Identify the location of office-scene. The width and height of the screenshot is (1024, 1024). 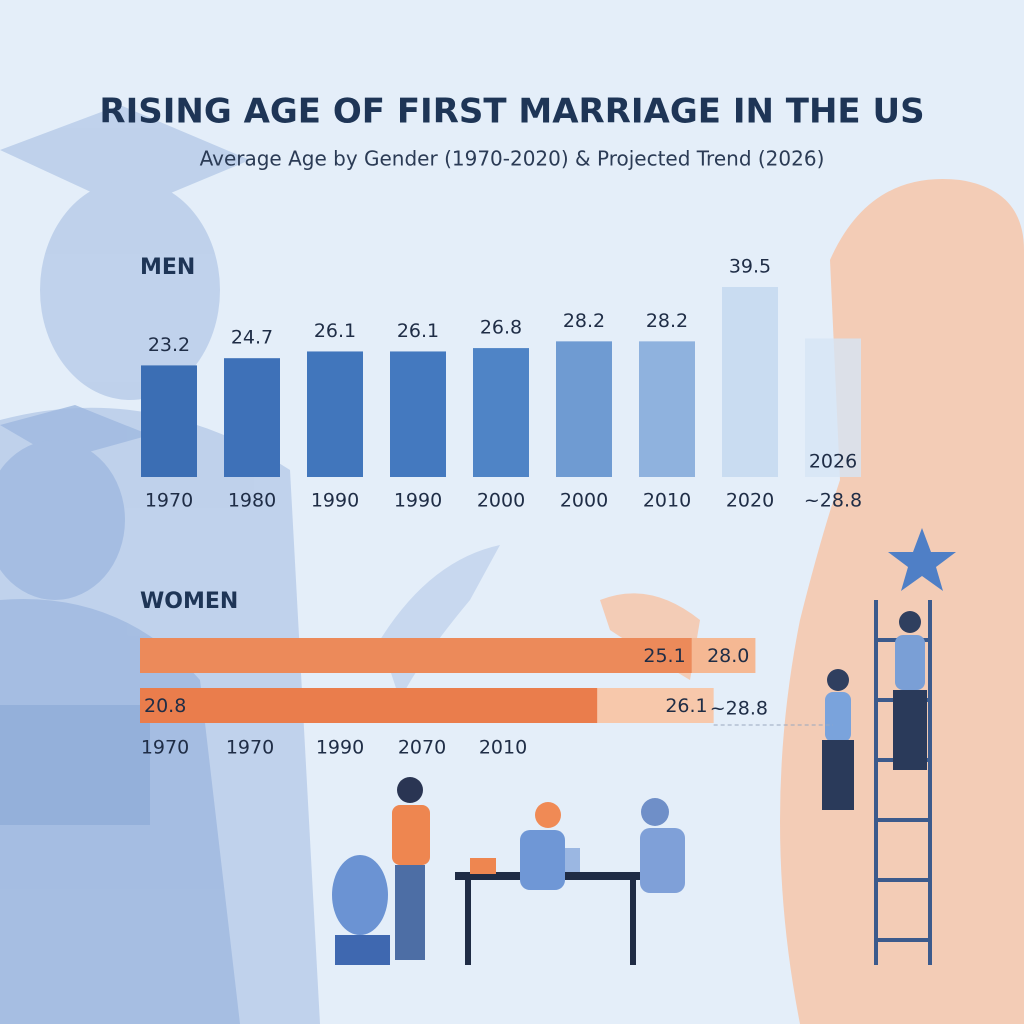
(508, 871).